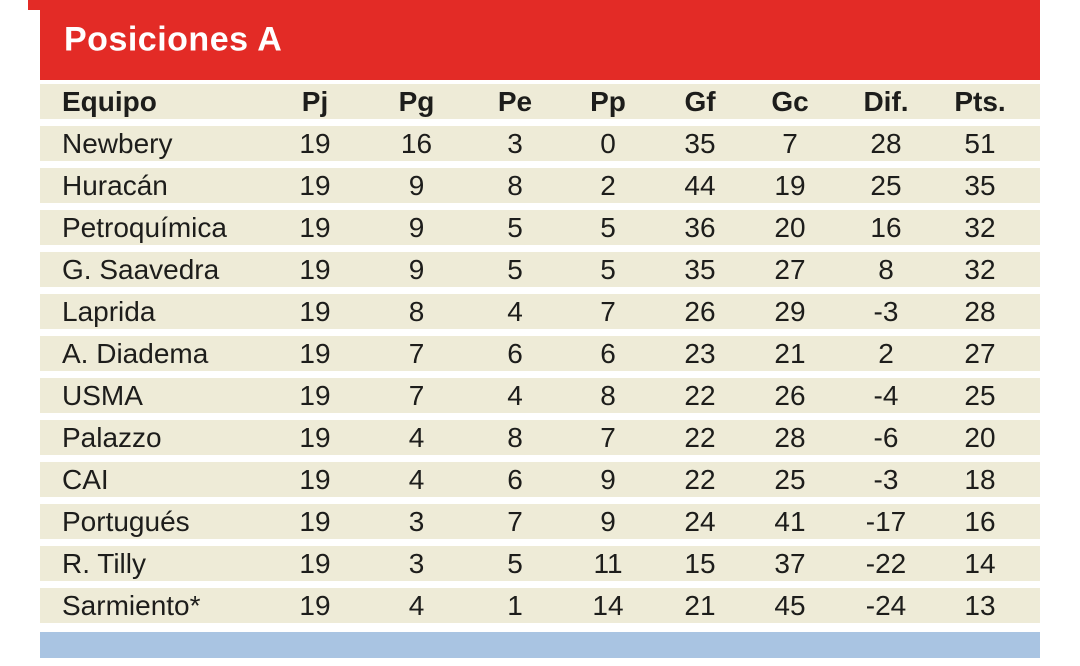 This screenshot has height=666, width=1080. I want to click on stat-cell: 44, so click(700, 189).